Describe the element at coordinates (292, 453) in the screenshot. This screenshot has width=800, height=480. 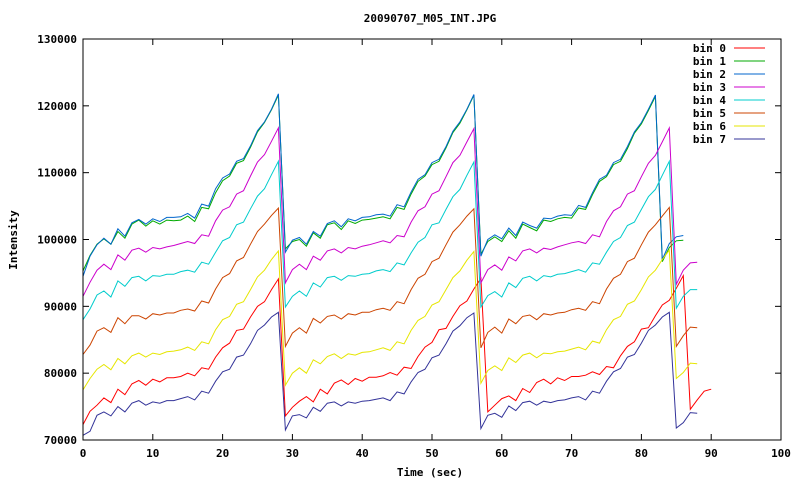
I see `x-tick-label: 30` at that location.